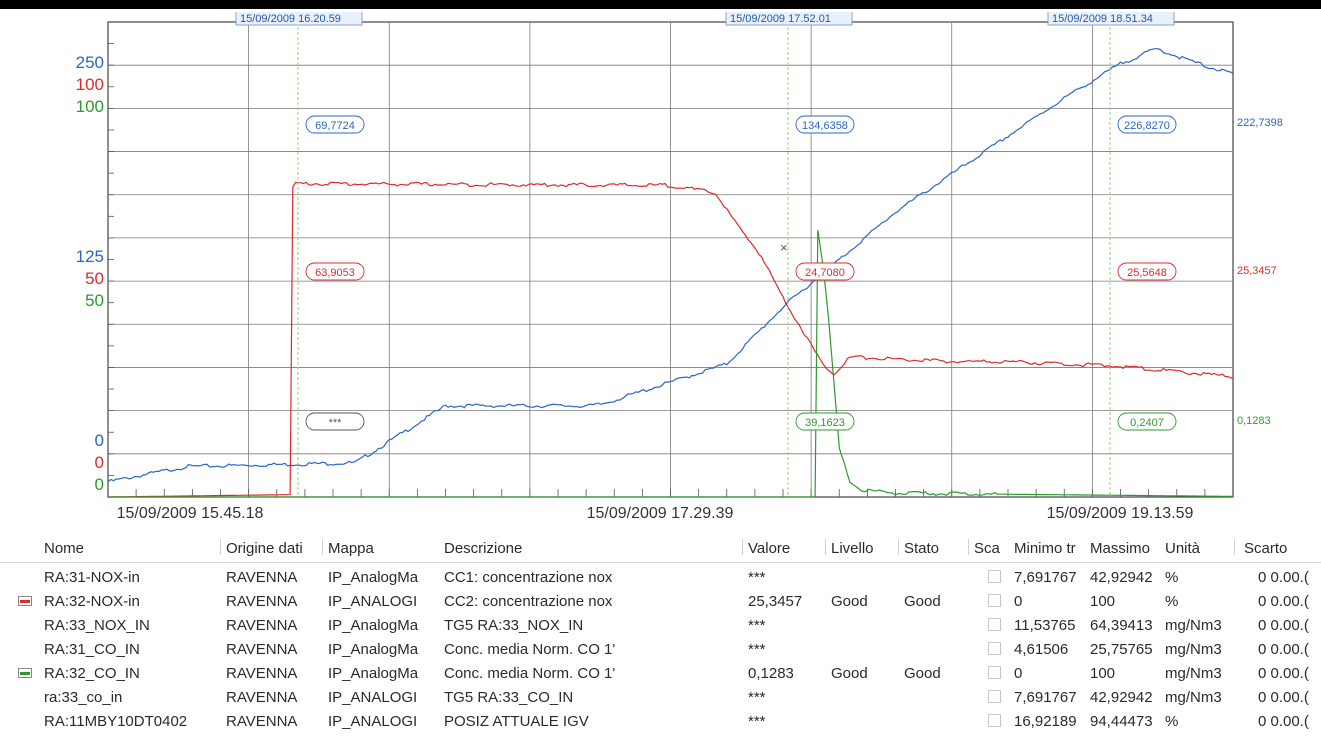 This screenshot has width=1321, height=749. I want to click on row-name: RA:32-NOX-in, so click(92, 601).